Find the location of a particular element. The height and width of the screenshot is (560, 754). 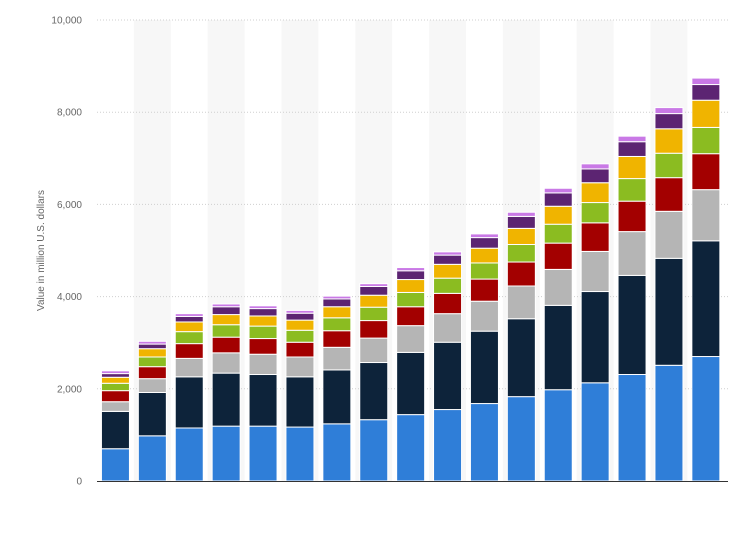

y-tick-label: 10,000 is located at coordinates (66, 21).